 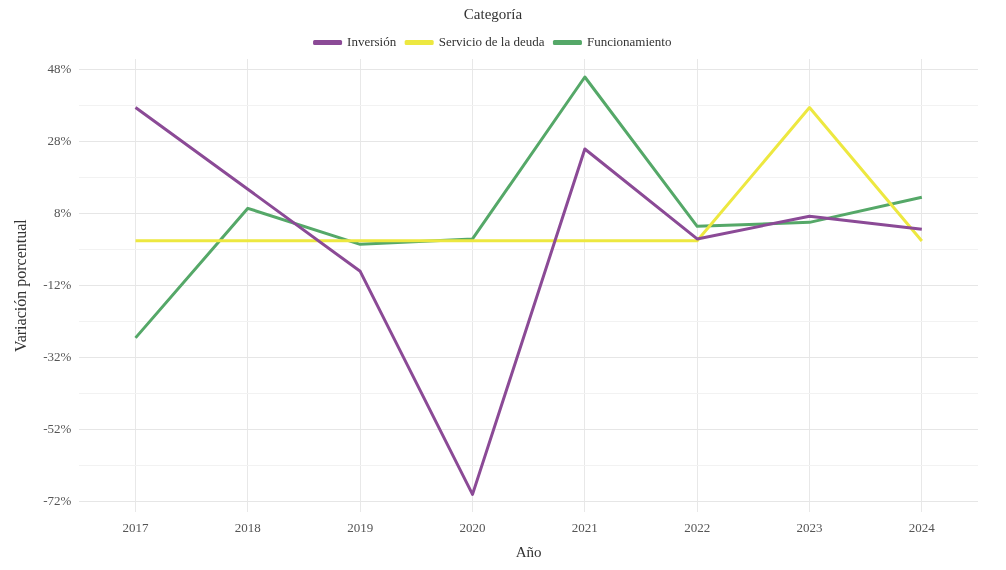 I want to click on y-tick-label: -72%, so click(x=57, y=501).